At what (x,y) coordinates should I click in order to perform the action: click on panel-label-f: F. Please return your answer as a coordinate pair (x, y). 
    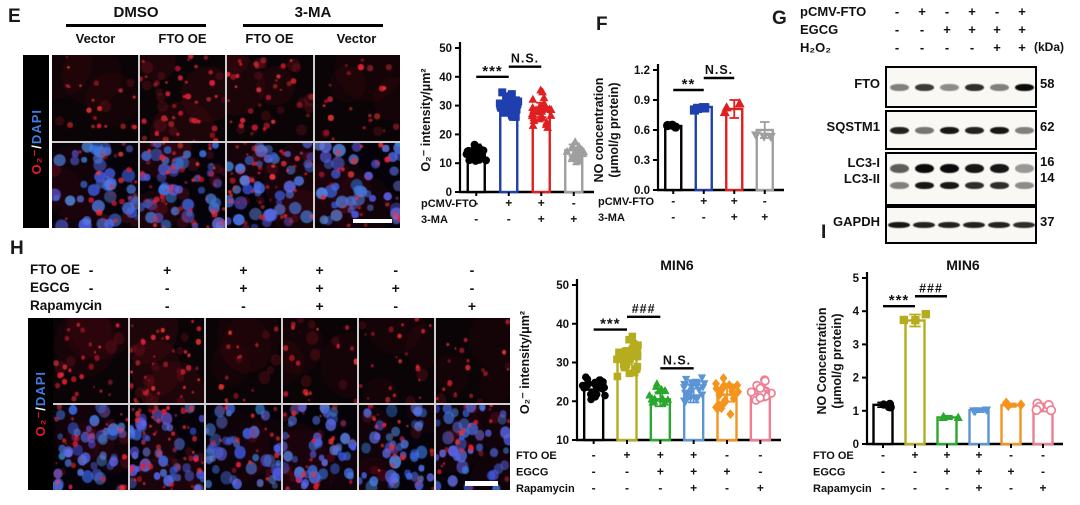
    Looking at the image, I should click on (602, 24).